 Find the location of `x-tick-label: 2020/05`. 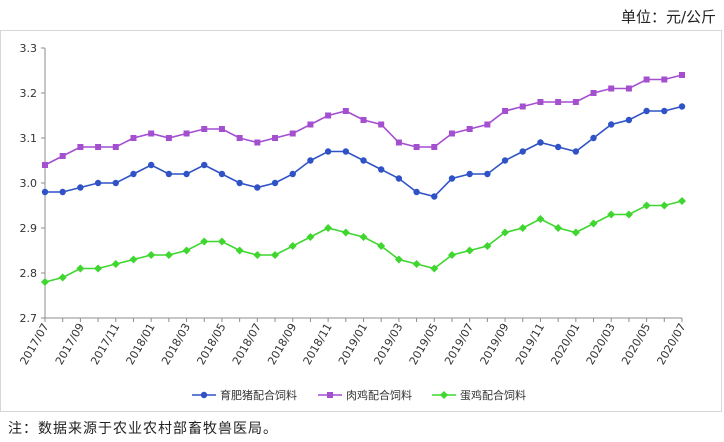

x-tick-label: 2020/05 is located at coordinates (636, 344).